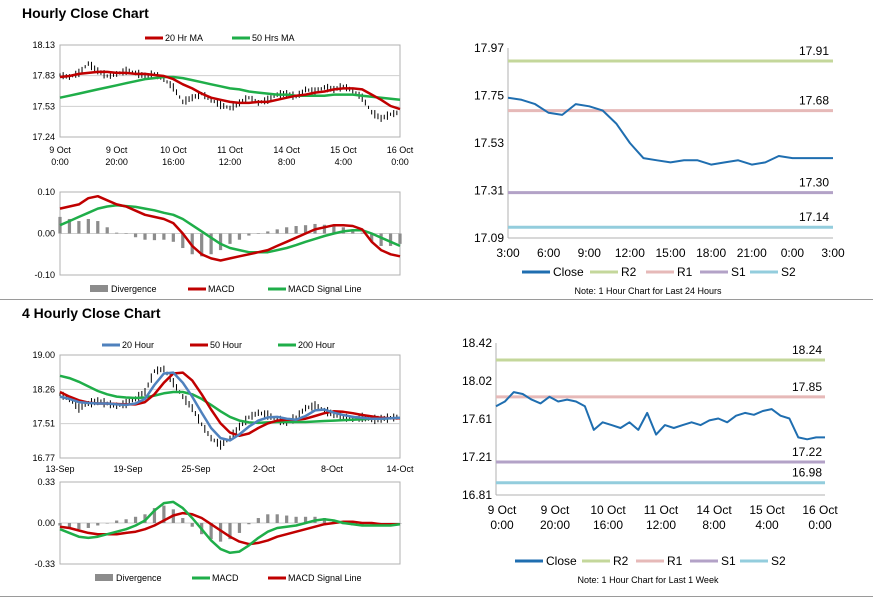  Describe the element at coordinates (477, 343) in the screenshot. I see `four-hourly-levels-y-tick-label: 18.42` at that location.